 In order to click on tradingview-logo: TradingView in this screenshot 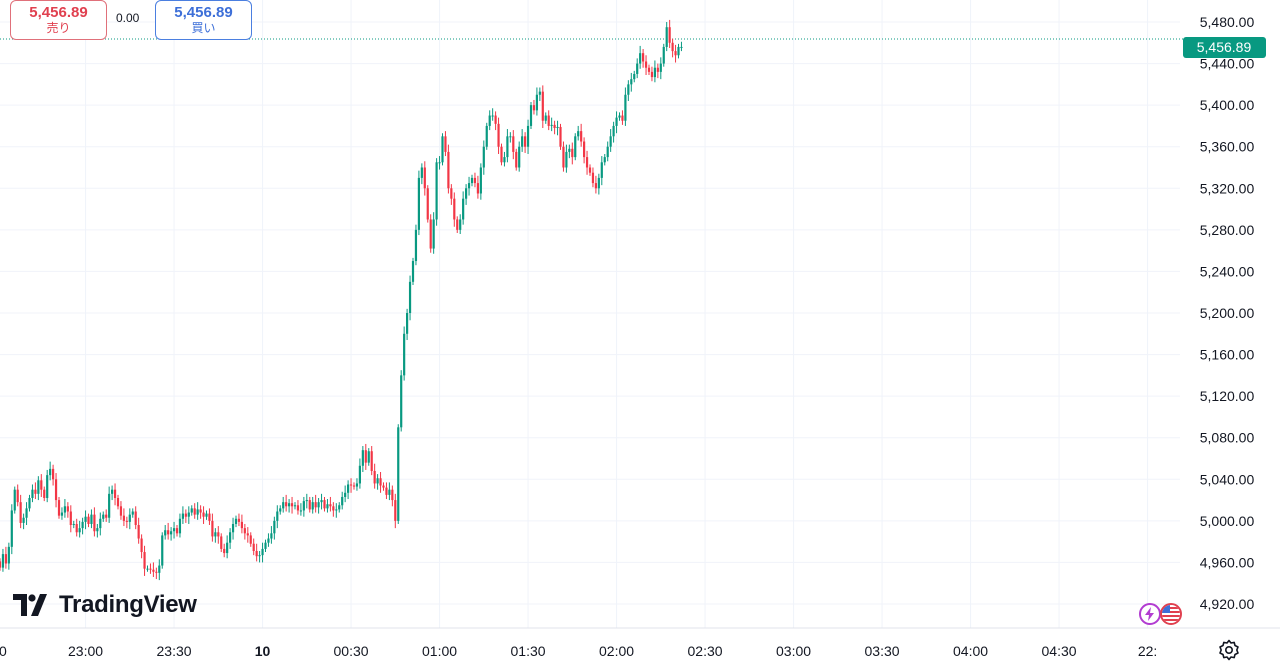, I will do `click(105, 605)`.